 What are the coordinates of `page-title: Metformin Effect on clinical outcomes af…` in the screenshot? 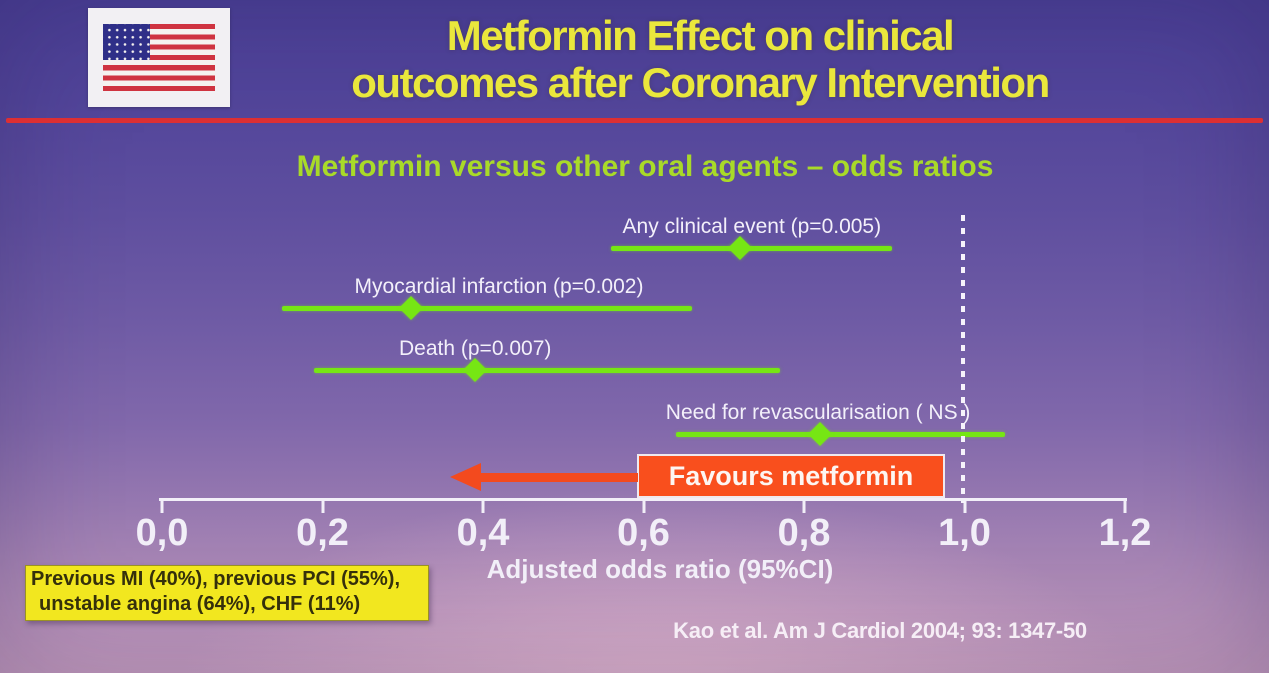 It's located at (700, 59).